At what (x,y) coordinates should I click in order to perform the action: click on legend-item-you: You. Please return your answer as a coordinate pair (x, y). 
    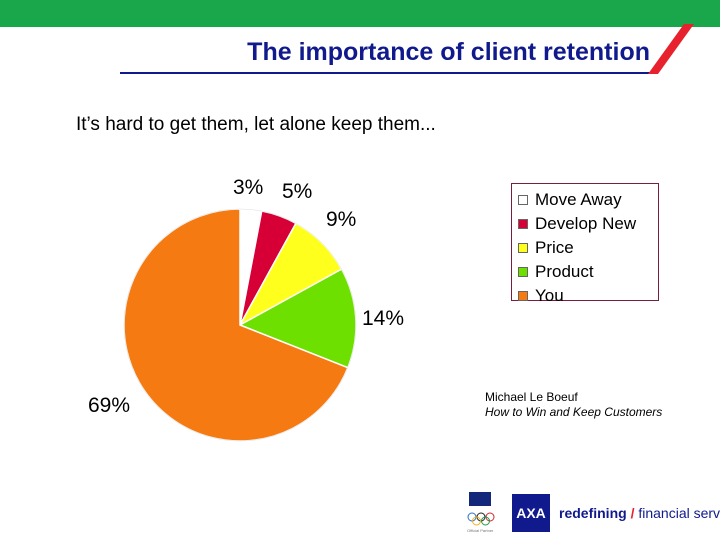
    Looking at the image, I should click on (588, 296).